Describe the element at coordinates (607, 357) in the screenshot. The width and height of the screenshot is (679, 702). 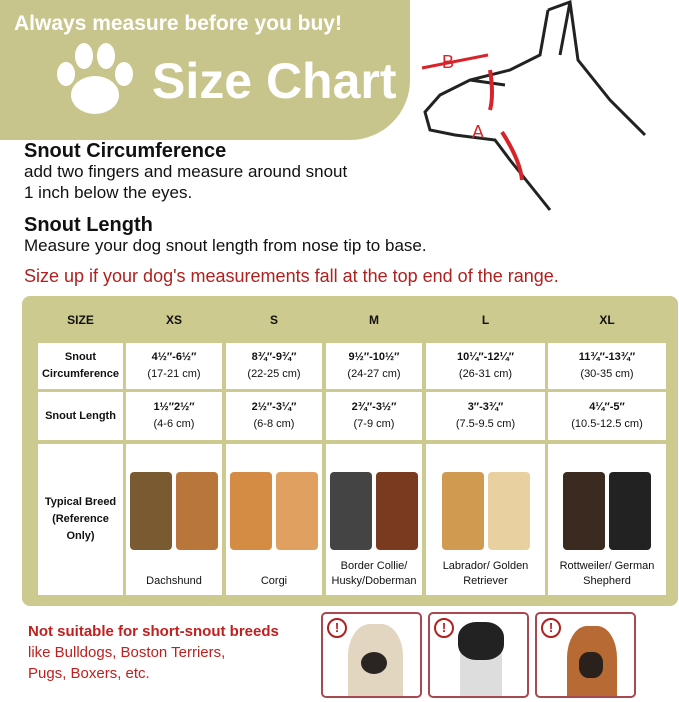
I see `inch-range: 11¾″-13¾″` at that location.